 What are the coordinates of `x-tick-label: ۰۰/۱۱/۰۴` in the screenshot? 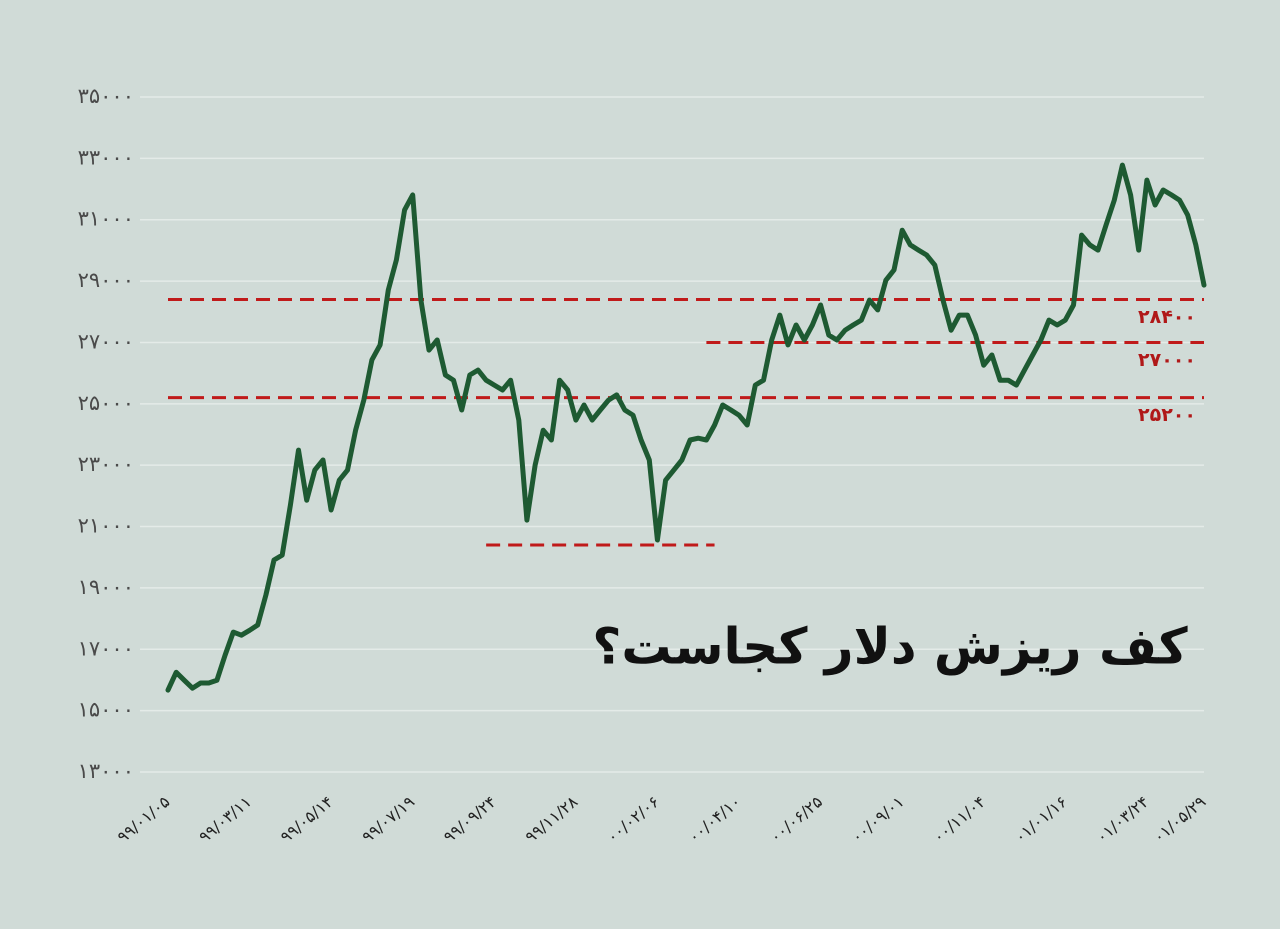 It's located at (959, 819).